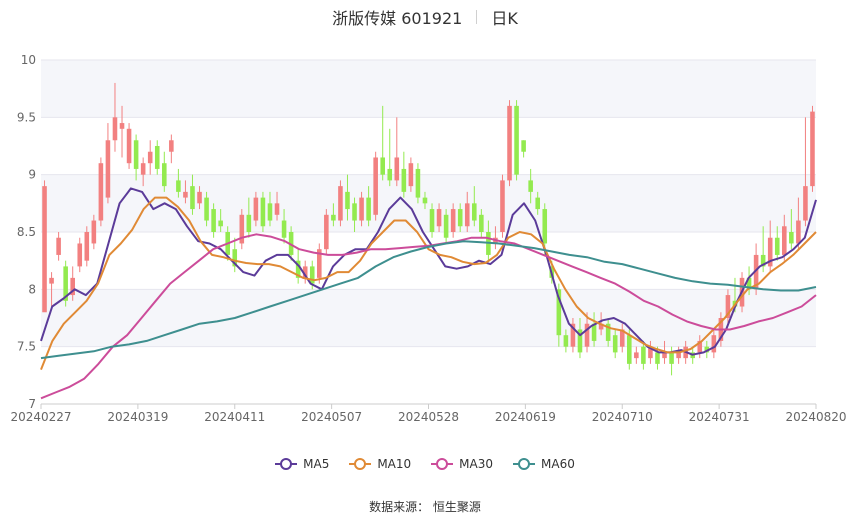 The width and height of the screenshot is (850, 517). I want to click on x-tick-label: 20240507, so click(331, 417).